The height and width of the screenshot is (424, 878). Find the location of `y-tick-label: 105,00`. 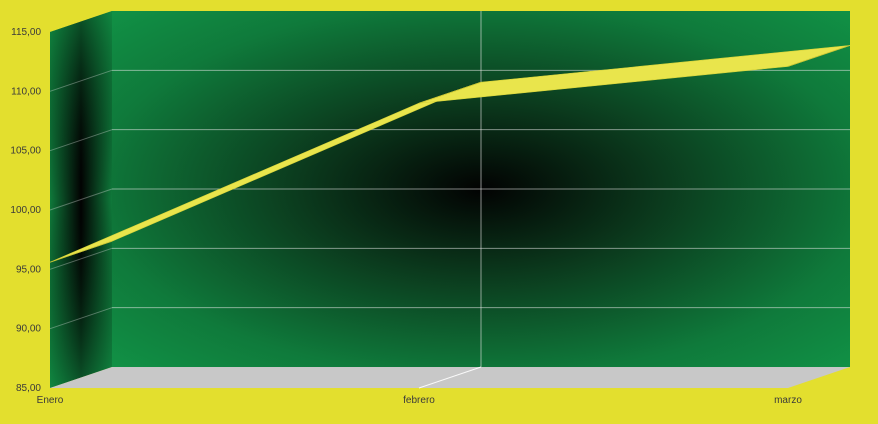

y-tick-label: 105,00 is located at coordinates (25, 151).